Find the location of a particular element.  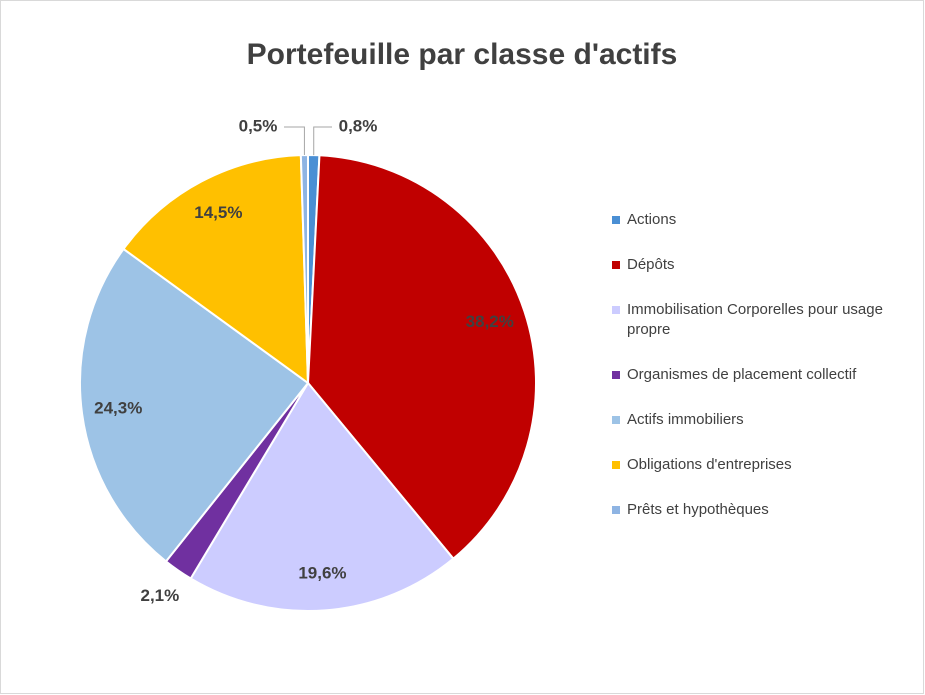

data-label: 2,1% is located at coordinates (160, 595).